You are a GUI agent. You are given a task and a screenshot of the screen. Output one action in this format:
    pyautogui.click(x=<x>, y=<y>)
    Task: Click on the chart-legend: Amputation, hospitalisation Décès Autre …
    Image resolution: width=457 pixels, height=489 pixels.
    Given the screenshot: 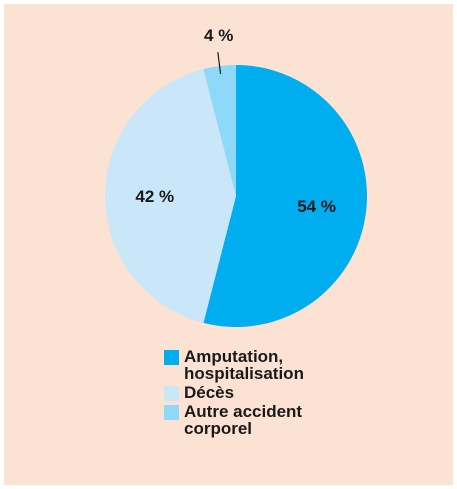 What is the action you would take?
    pyautogui.click(x=304, y=393)
    